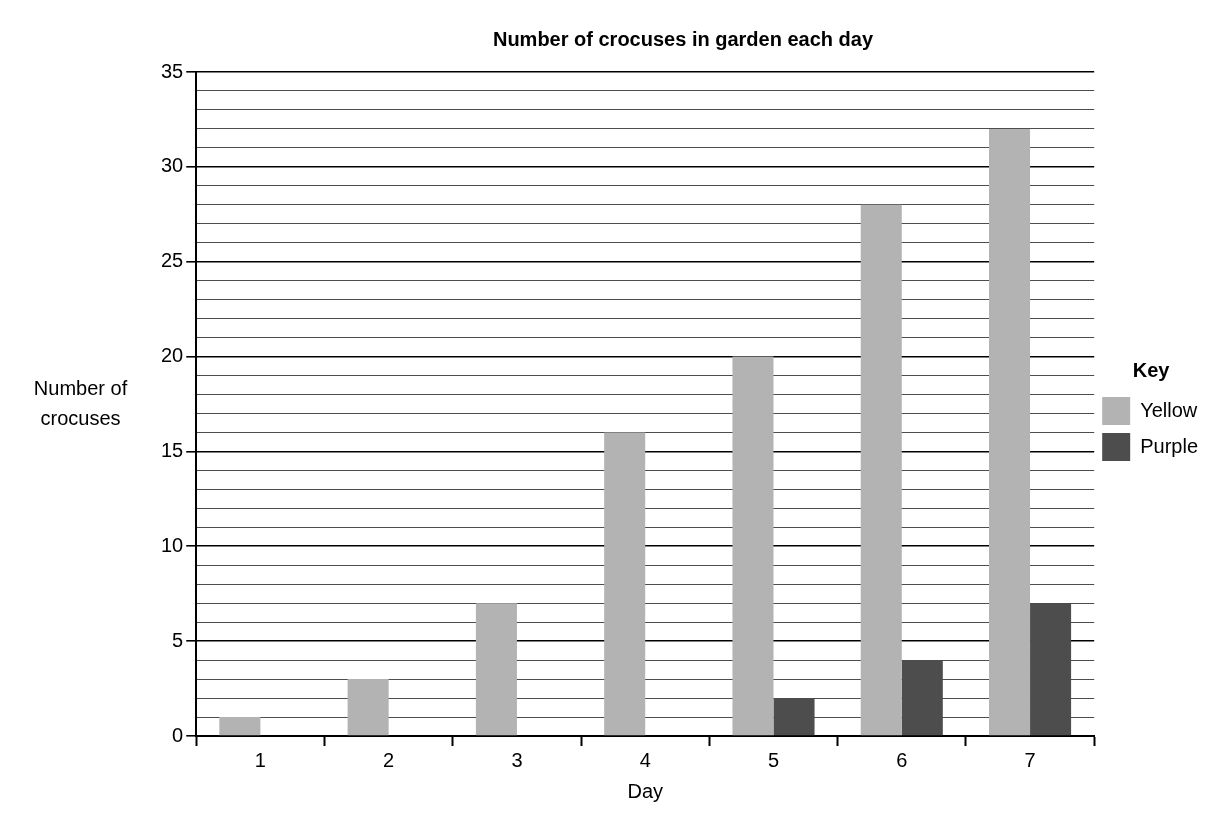 The image size is (1226, 829). Describe the element at coordinates (260, 759) in the screenshot. I see `x-tick-label: 1` at that location.